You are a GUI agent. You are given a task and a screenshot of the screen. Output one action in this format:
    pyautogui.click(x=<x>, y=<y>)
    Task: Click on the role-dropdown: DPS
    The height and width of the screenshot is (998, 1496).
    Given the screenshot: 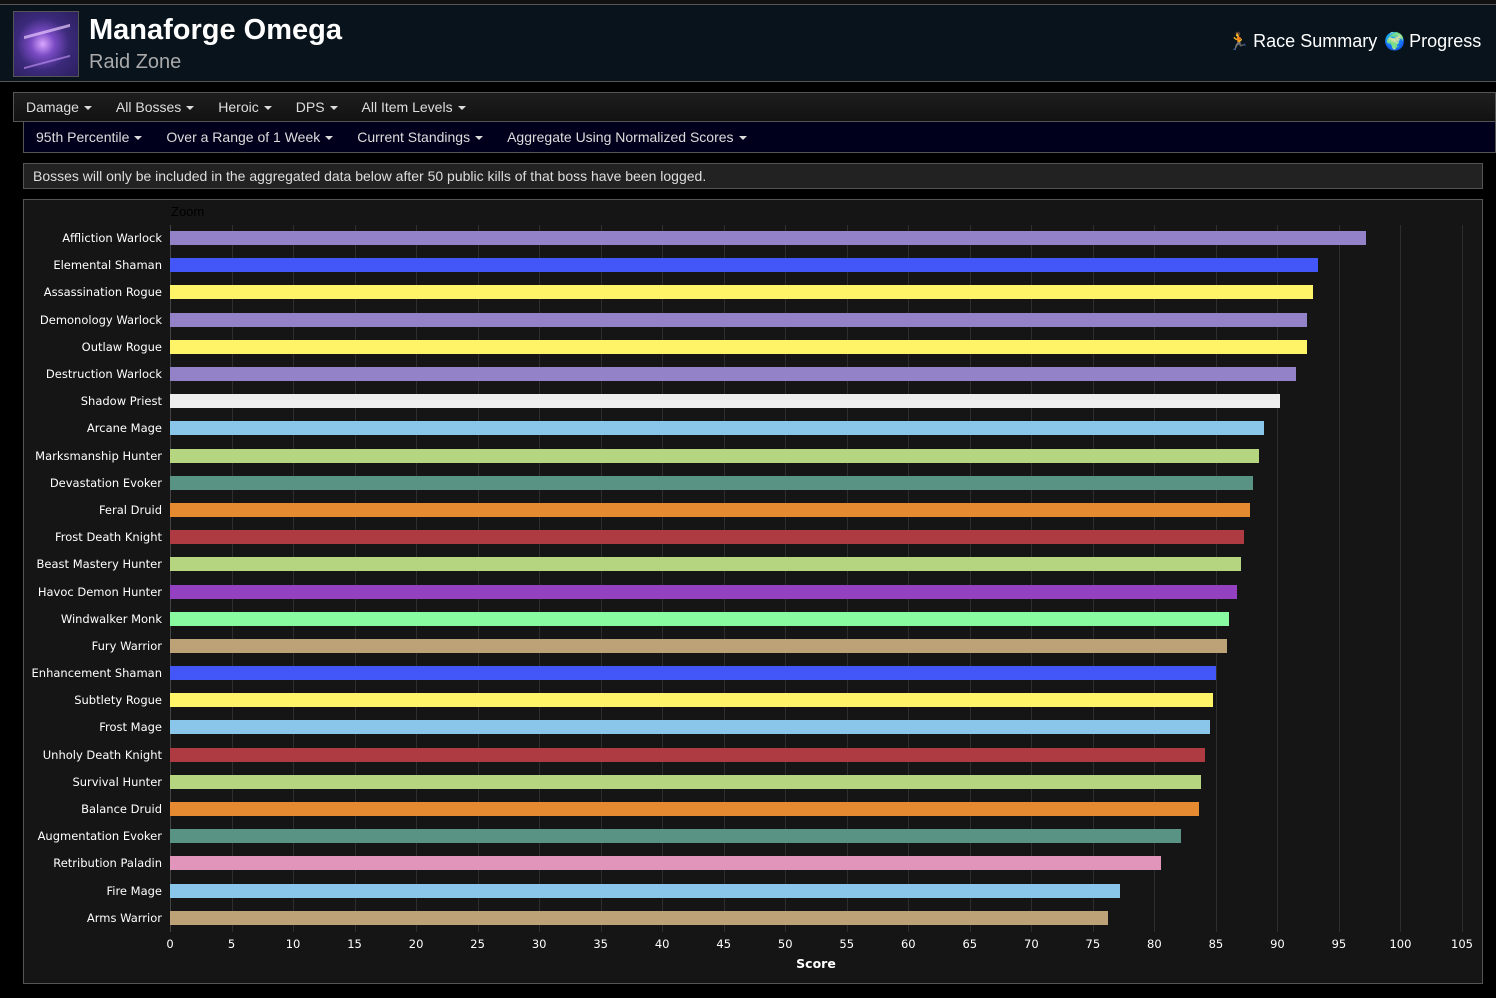 What is the action you would take?
    pyautogui.click(x=317, y=107)
    